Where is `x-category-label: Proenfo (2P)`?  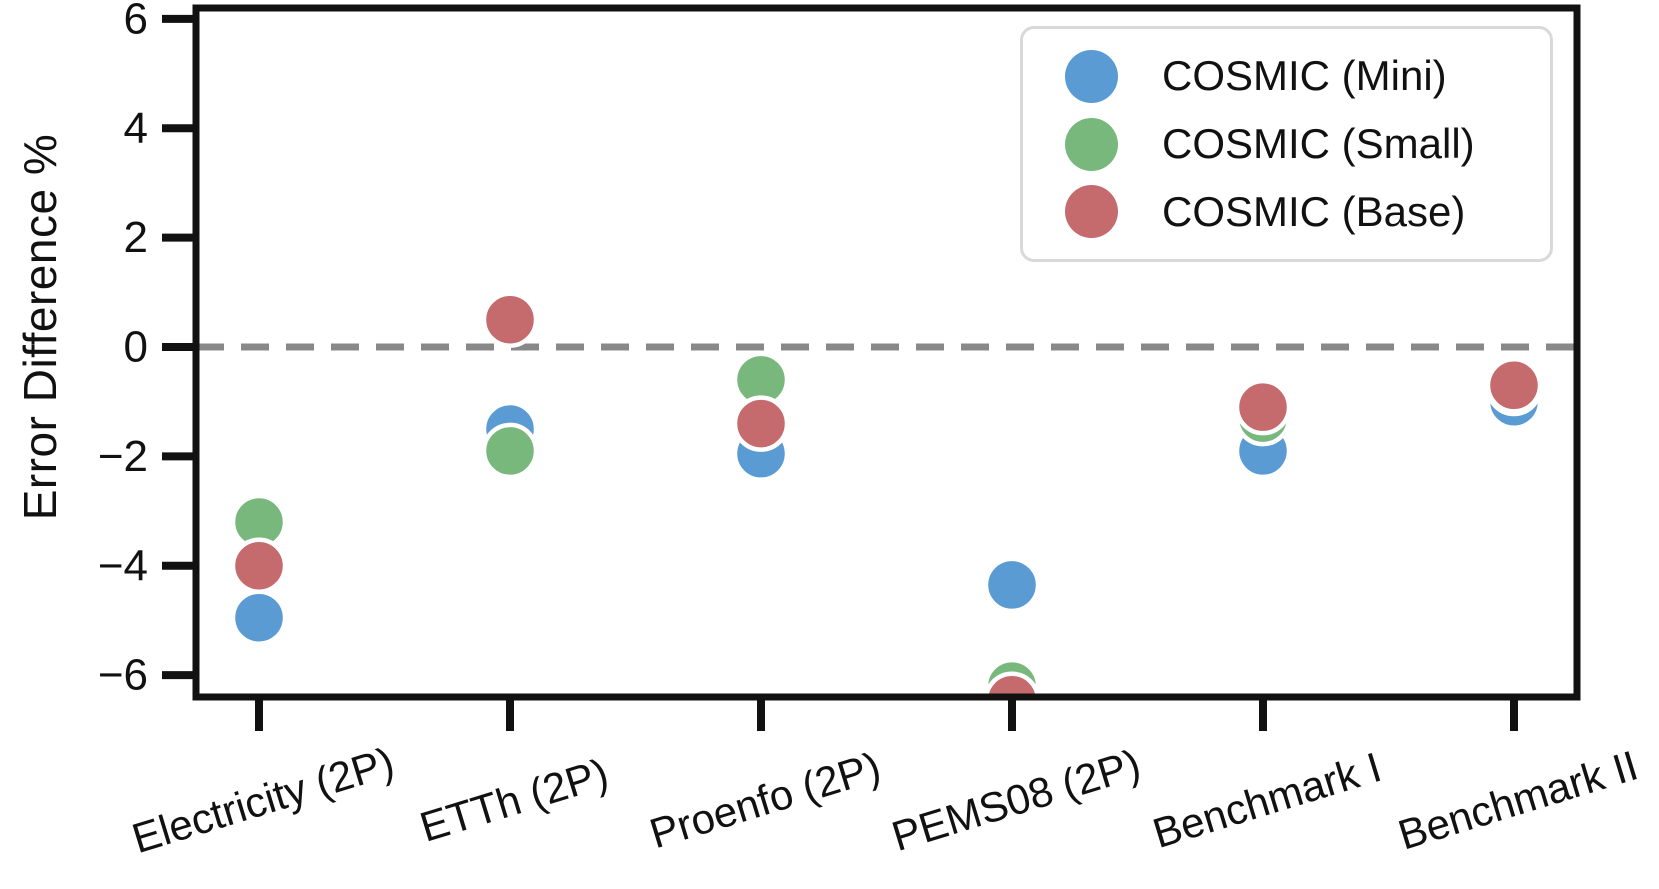
x-category-label: Proenfo (2P) is located at coordinates (764, 800).